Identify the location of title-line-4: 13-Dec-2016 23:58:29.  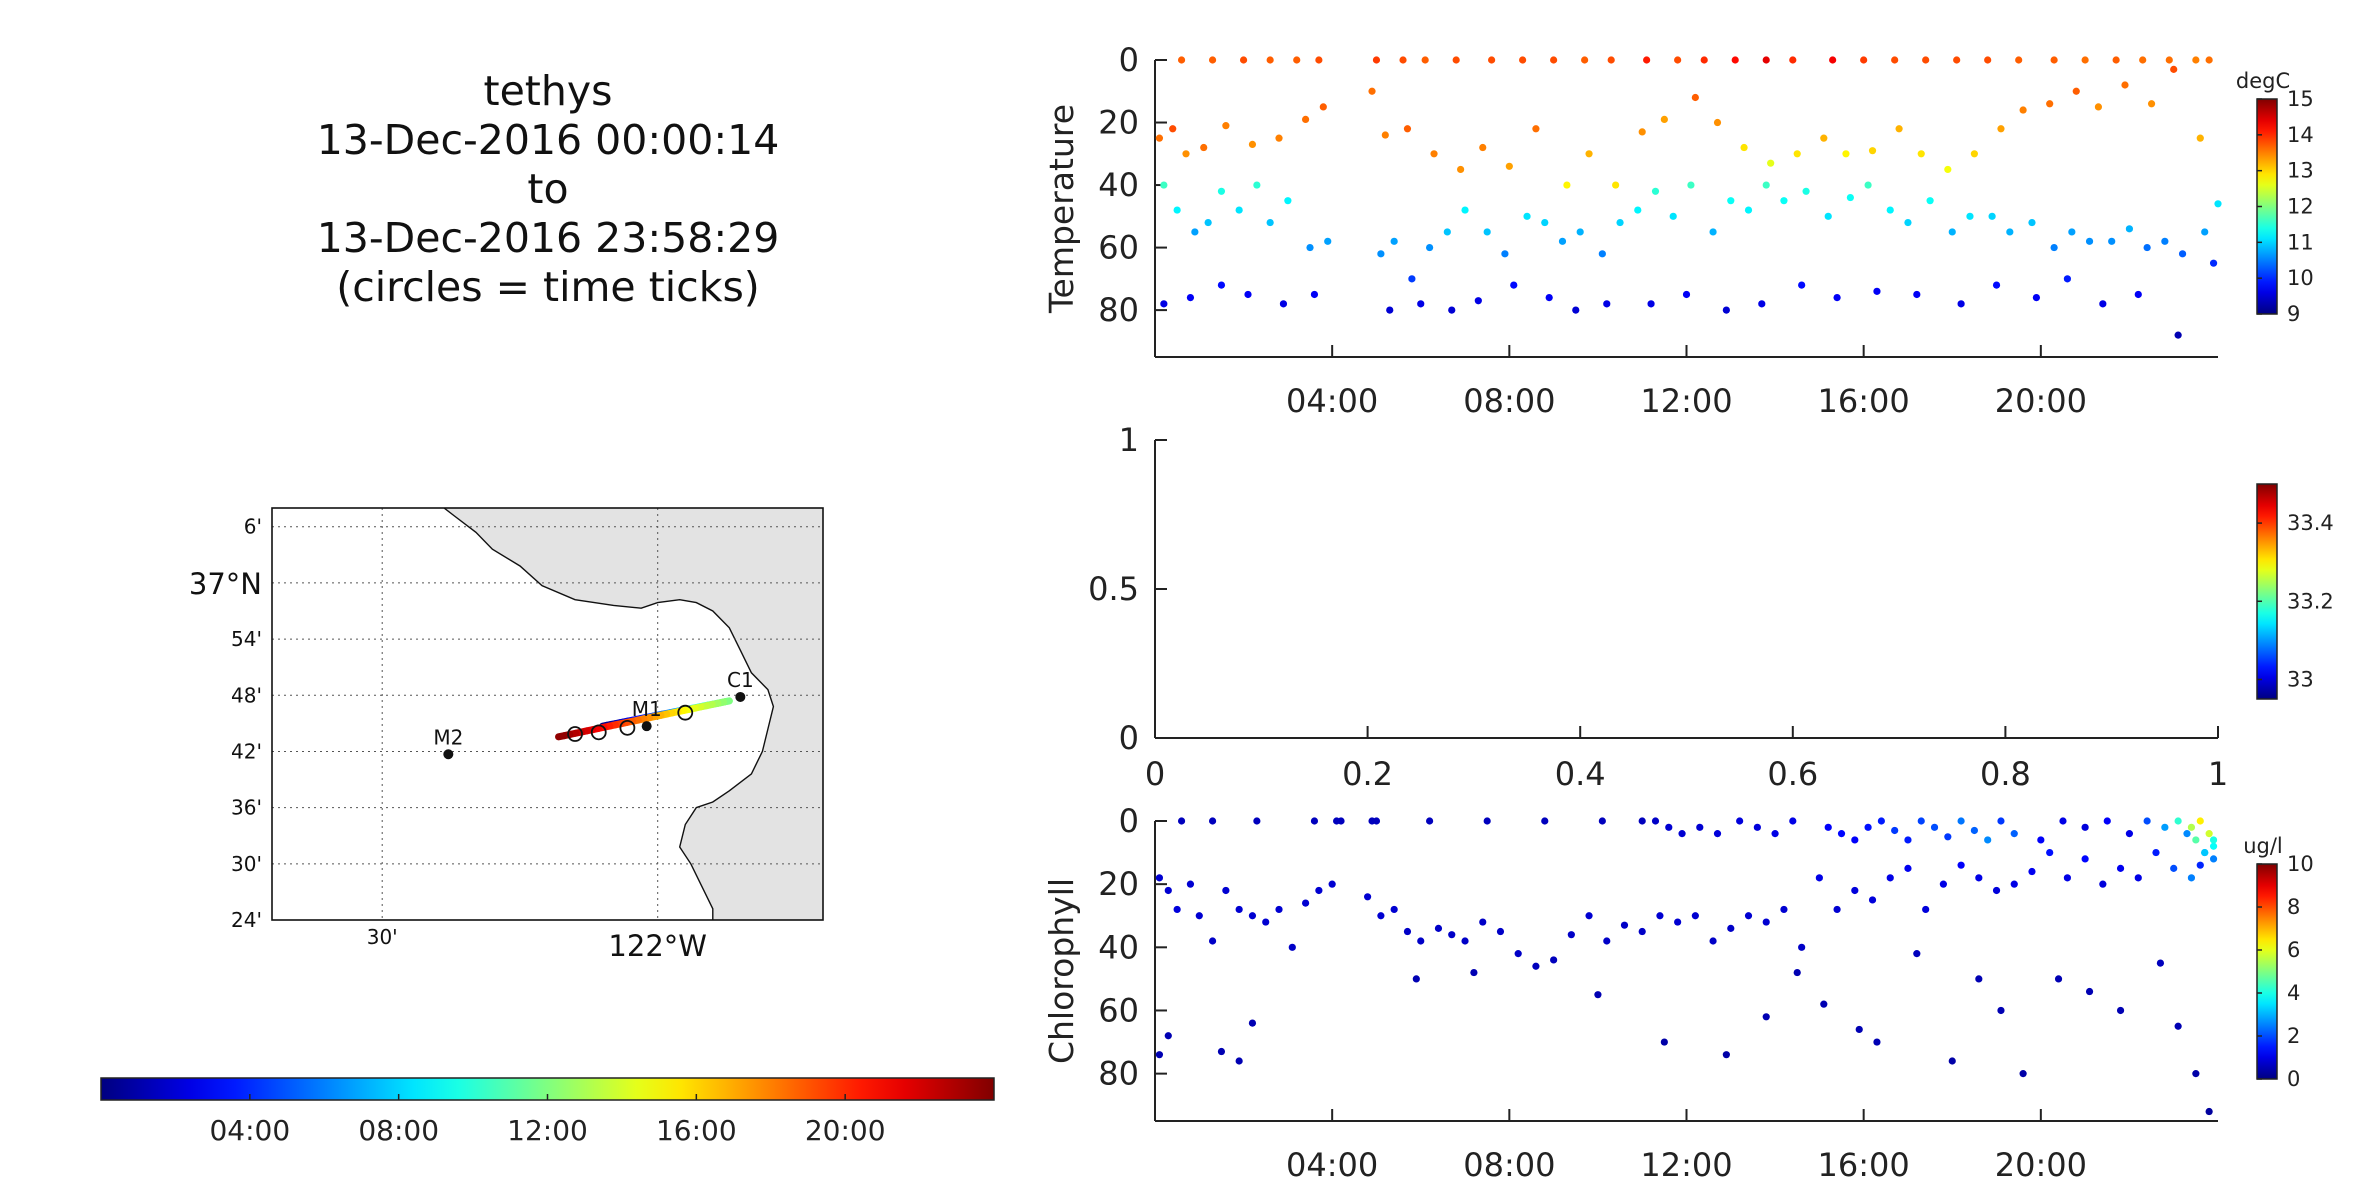
(548, 238).